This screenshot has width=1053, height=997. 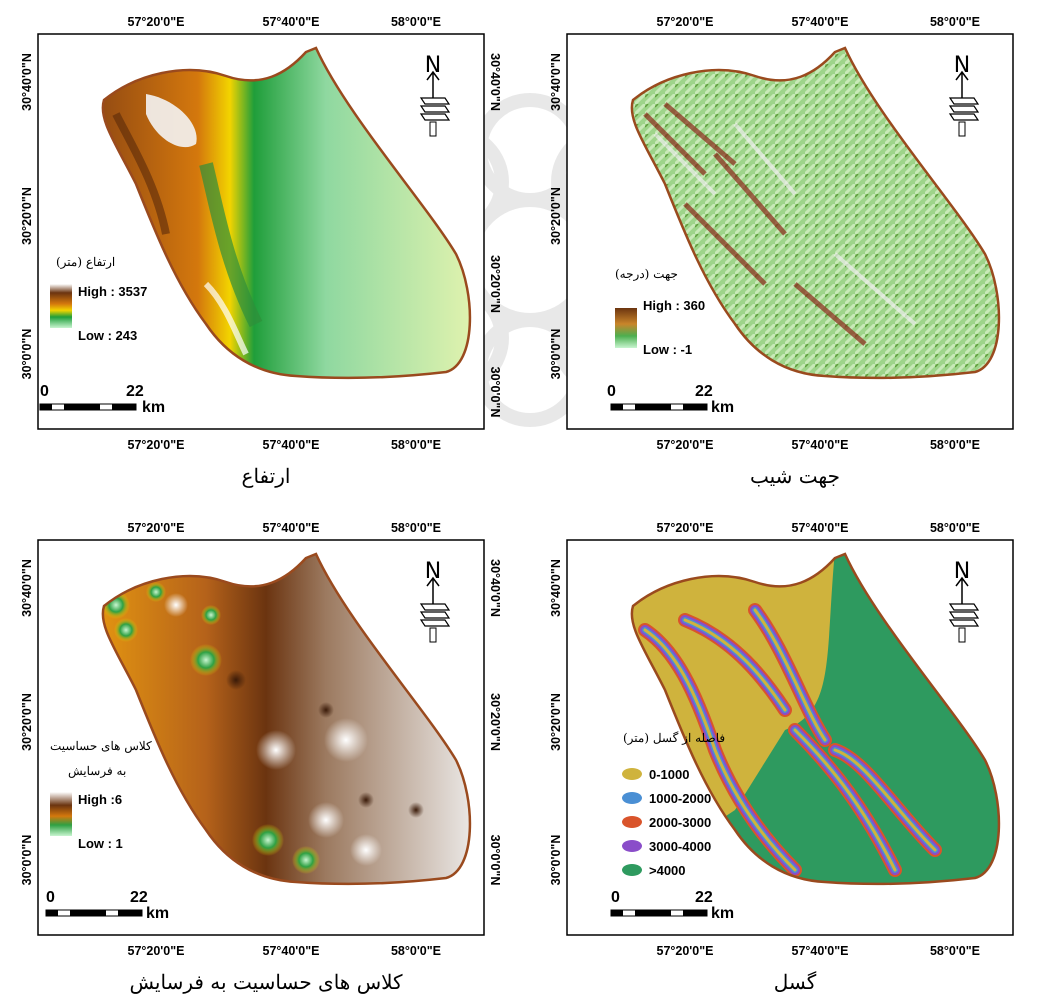 What do you see at coordinates (97, 771) in the screenshot?
I see `legend-title-line-2: به فرسایش` at bounding box center [97, 771].